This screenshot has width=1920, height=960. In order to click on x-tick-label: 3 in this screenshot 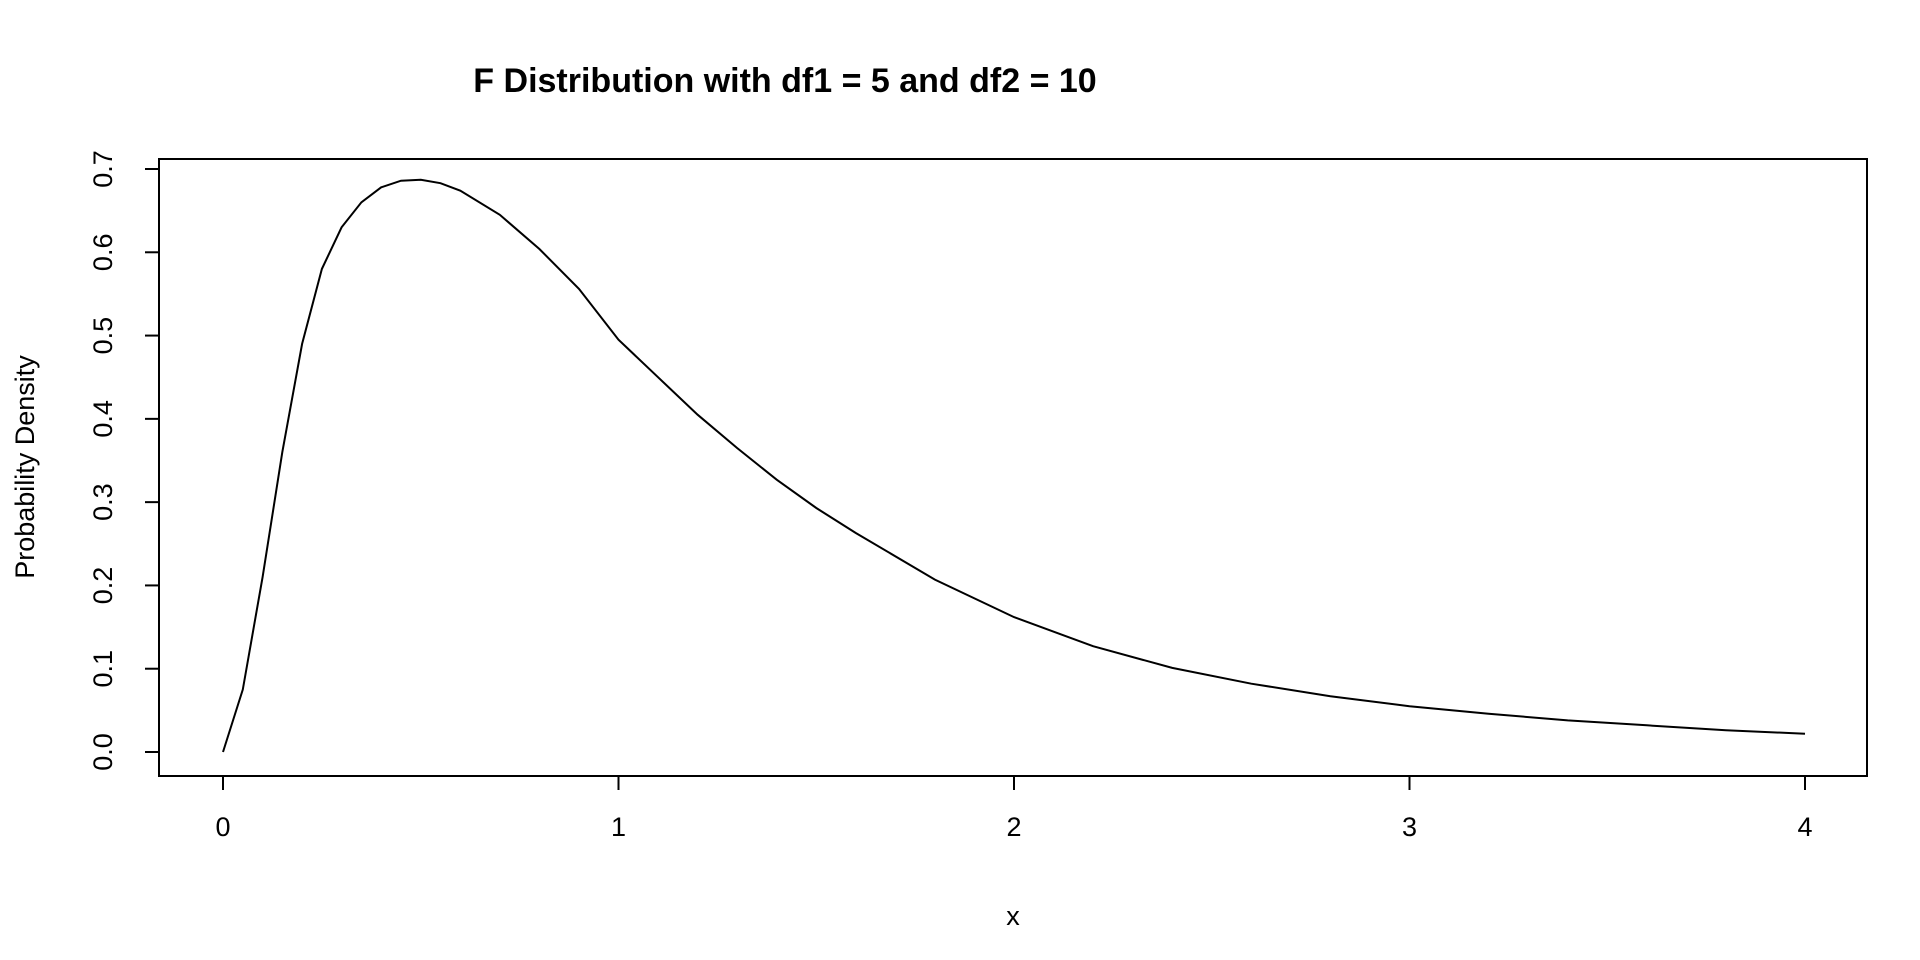, I will do `click(1409, 827)`.